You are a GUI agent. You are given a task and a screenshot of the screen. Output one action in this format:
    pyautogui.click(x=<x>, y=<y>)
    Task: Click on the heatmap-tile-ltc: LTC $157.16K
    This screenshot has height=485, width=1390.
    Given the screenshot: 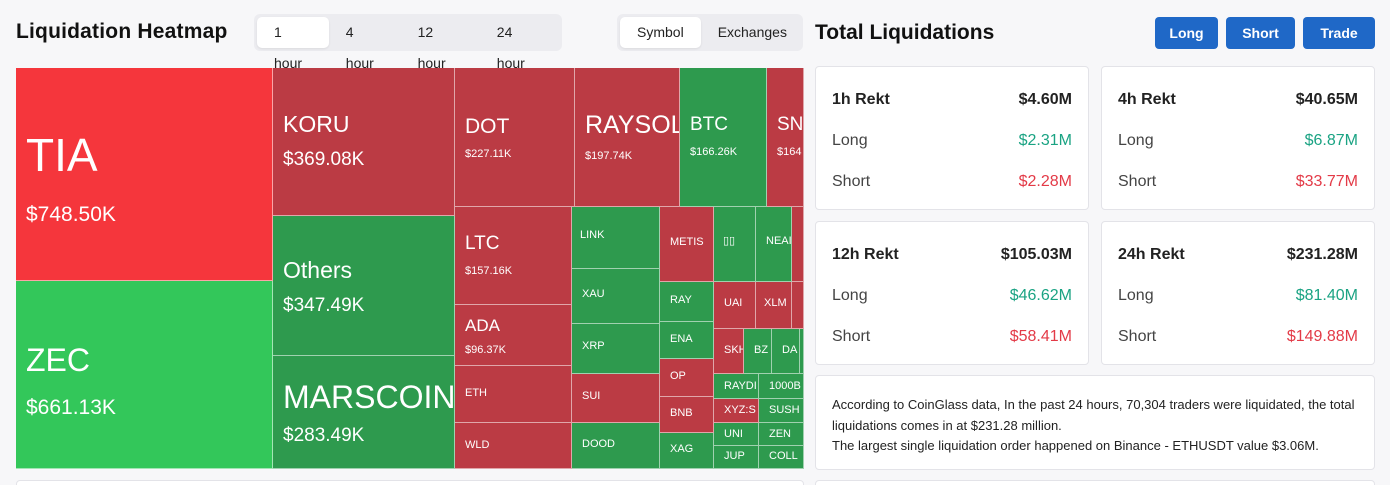 What is the action you would take?
    pyautogui.click(x=513, y=256)
    